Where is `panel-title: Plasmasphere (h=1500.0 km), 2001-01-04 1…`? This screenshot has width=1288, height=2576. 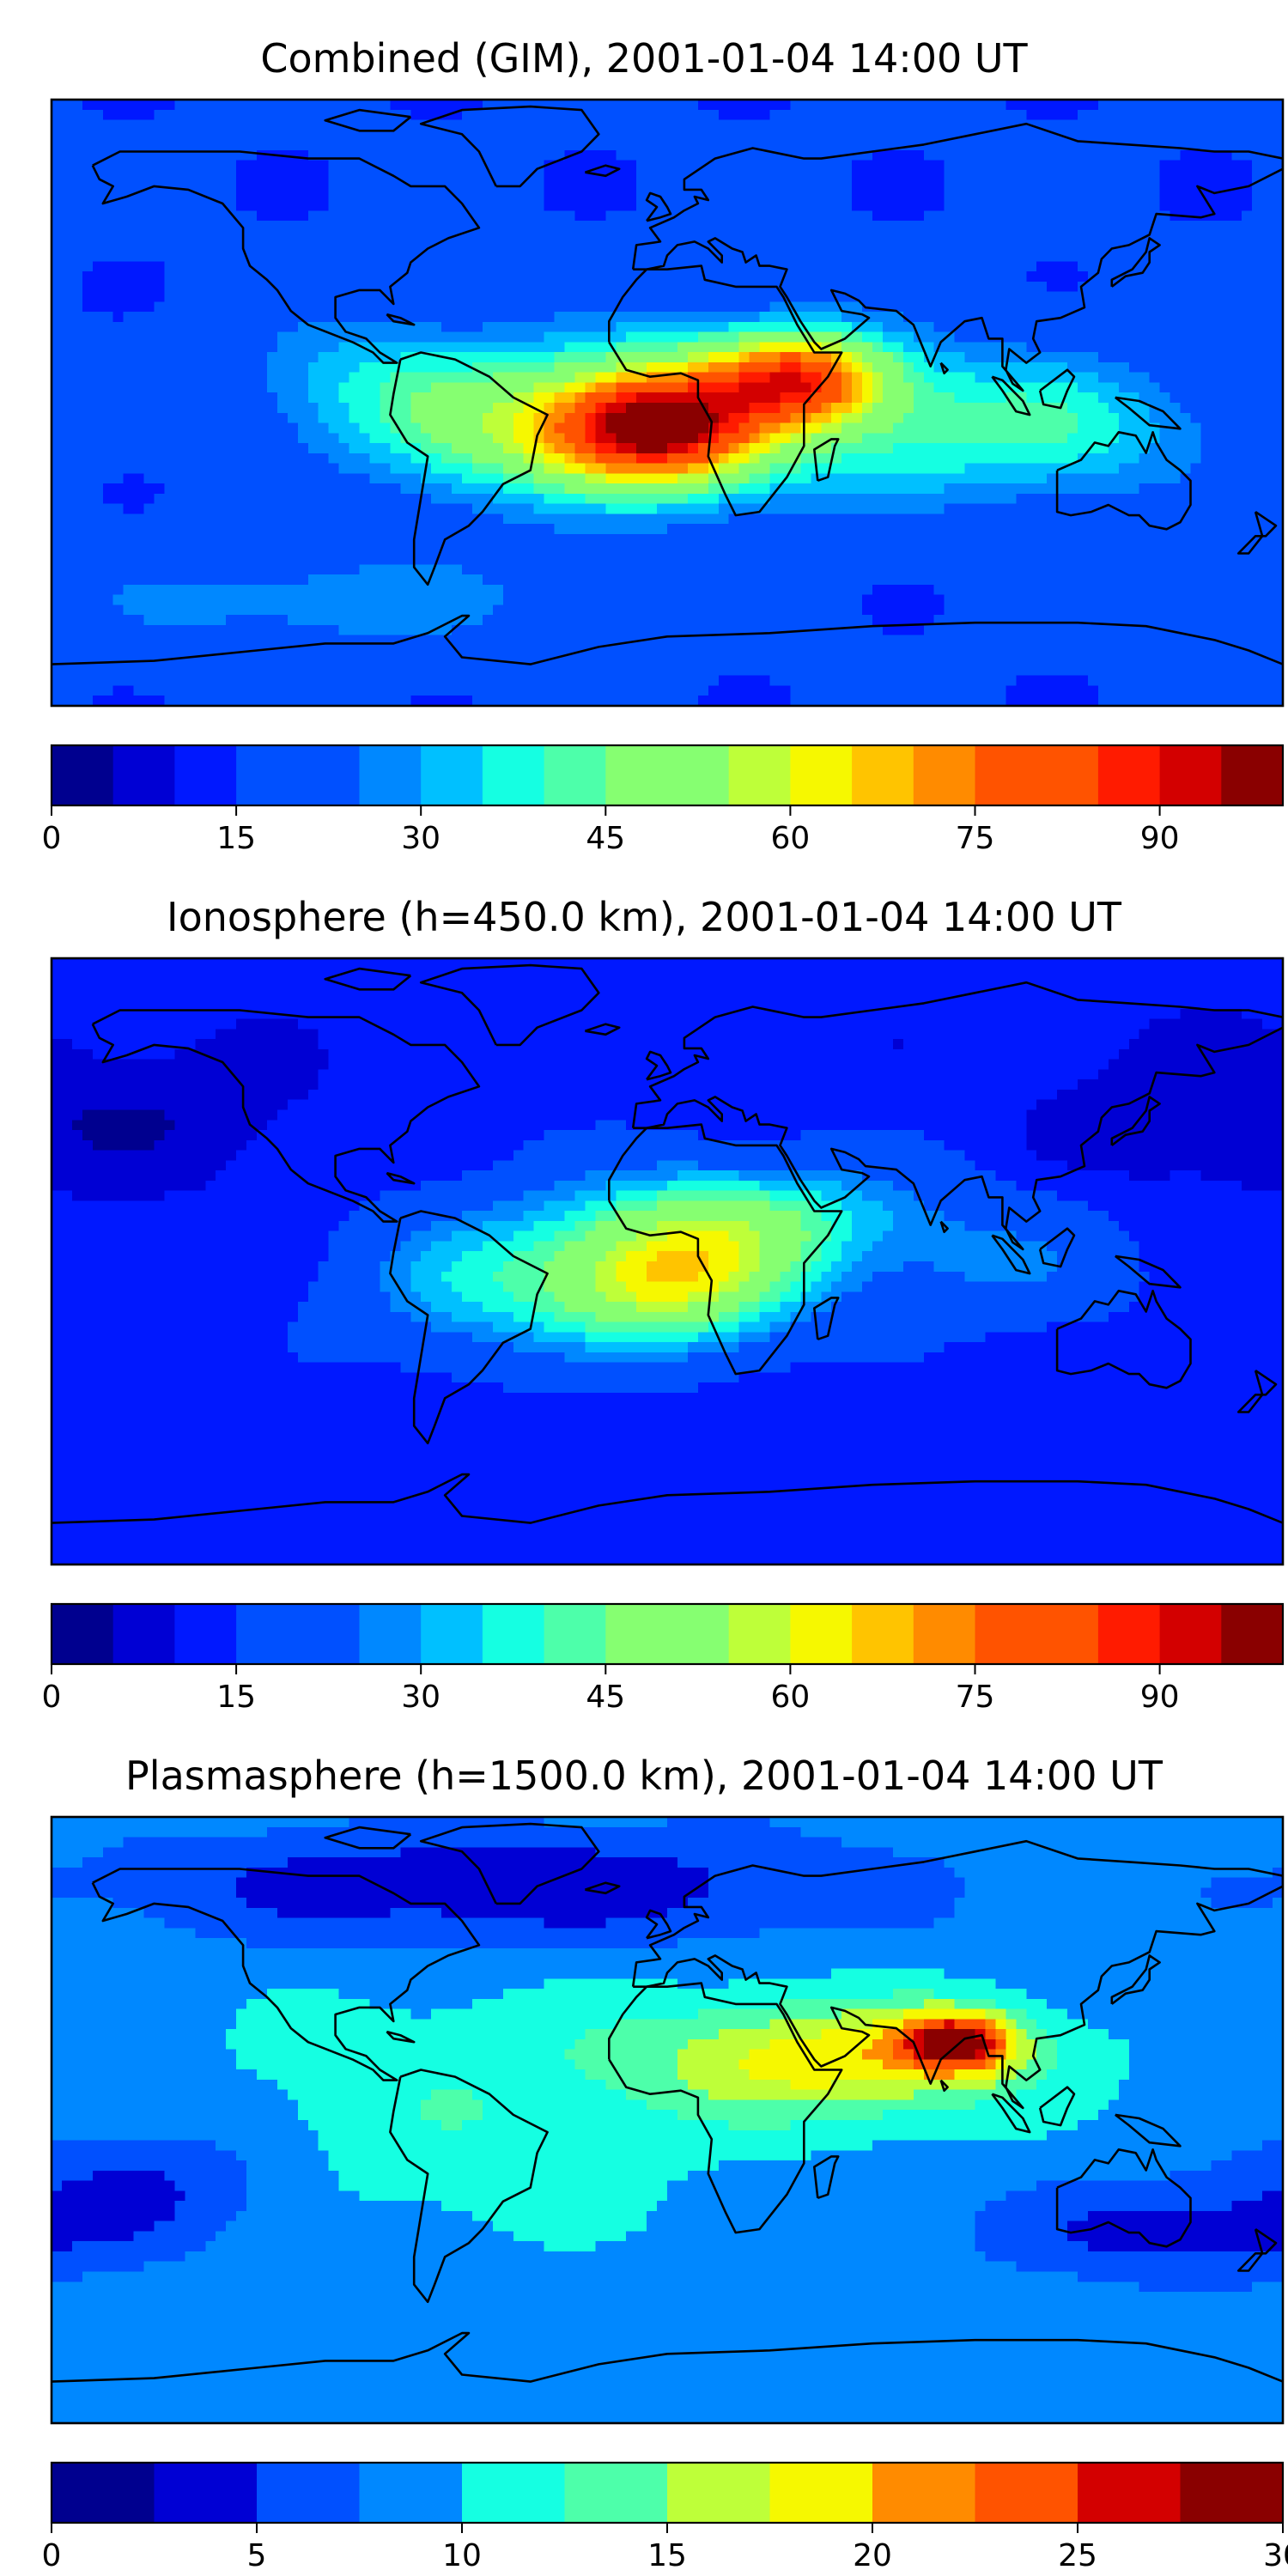 panel-title: Plasmasphere (h=1500.0 km), 2001-01-04 1… is located at coordinates (644, 1776).